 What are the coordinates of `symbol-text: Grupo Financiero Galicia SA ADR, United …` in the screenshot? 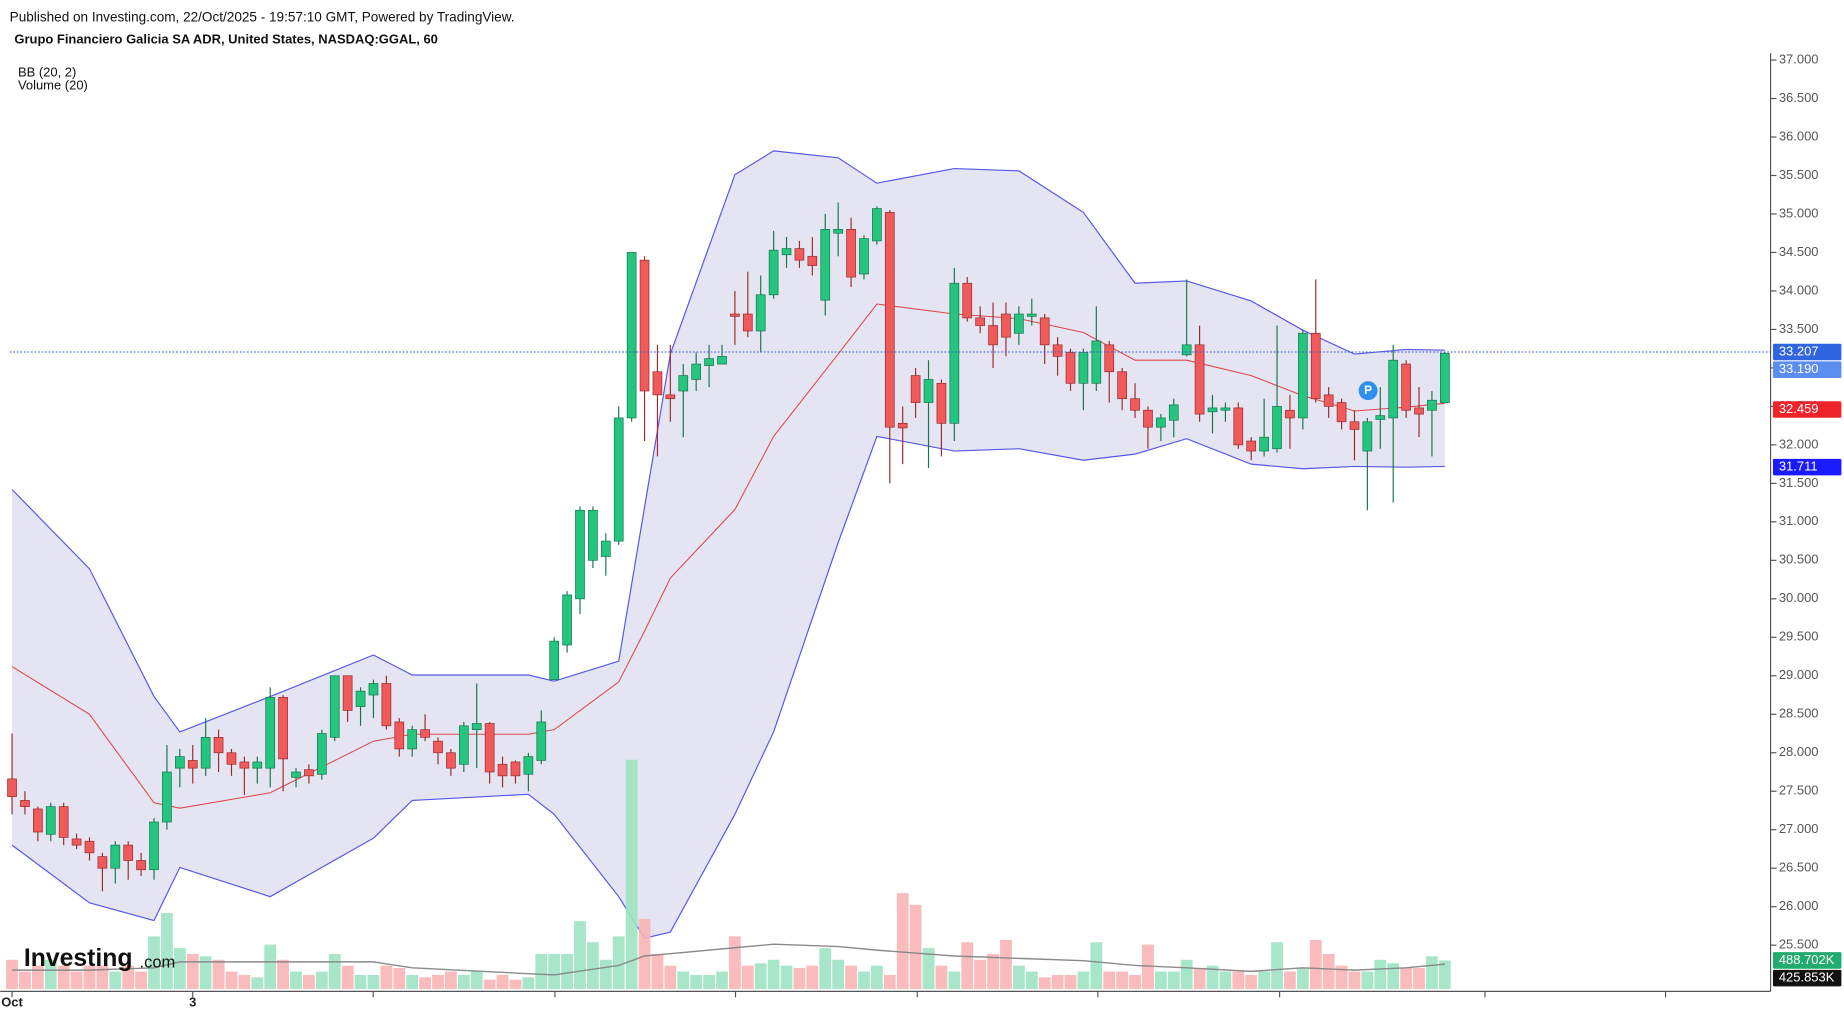 It's located at (225, 39).